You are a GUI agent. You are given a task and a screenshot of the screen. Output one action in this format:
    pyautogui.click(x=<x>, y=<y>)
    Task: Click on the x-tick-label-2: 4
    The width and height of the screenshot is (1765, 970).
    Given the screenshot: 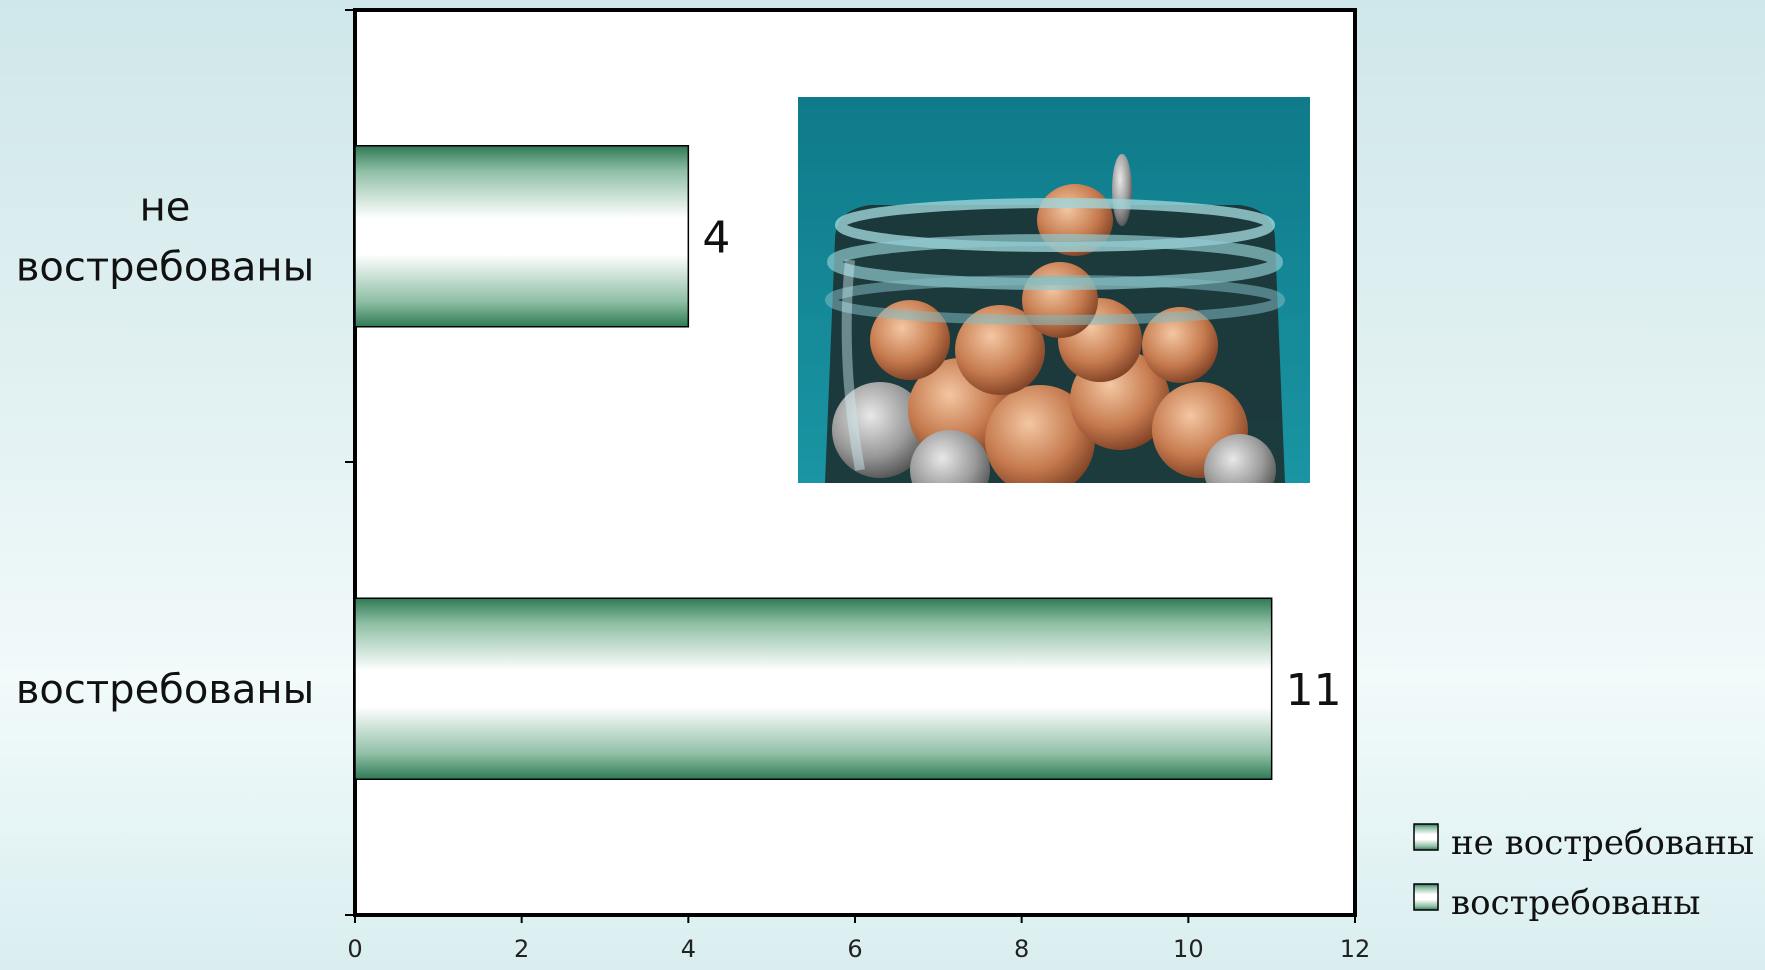 What is the action you would take?
    pyautogui.click(x=688, y=949)
    